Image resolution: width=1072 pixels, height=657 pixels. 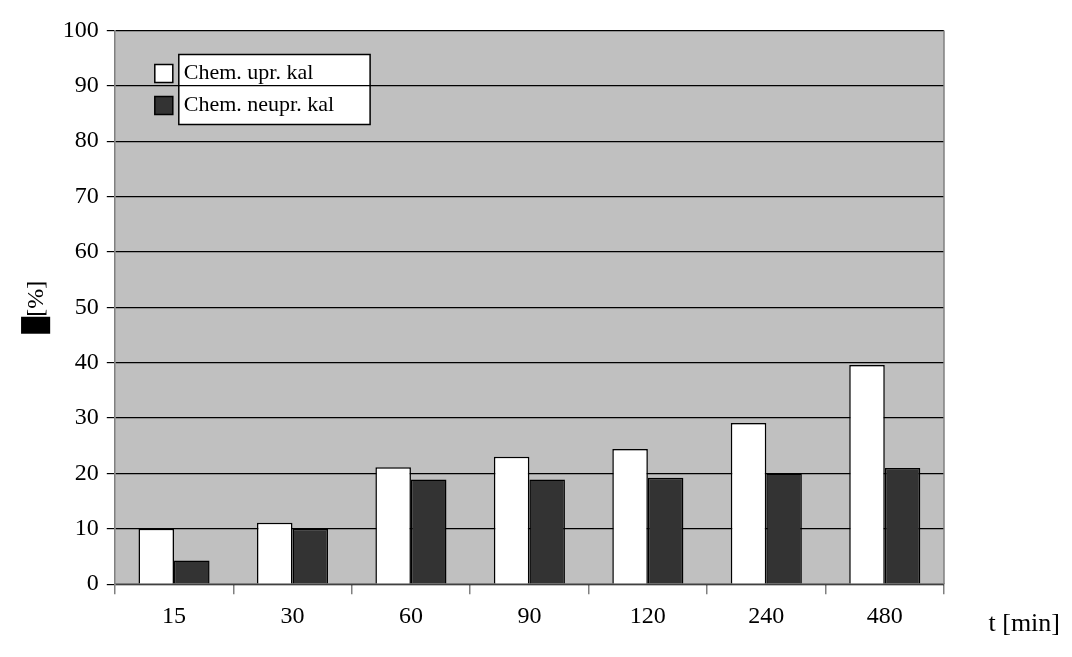 What do you see at coordinates (174, 614) in the screenshot?
I see `x-tick-label: 15` at bounding box center [174, 614].